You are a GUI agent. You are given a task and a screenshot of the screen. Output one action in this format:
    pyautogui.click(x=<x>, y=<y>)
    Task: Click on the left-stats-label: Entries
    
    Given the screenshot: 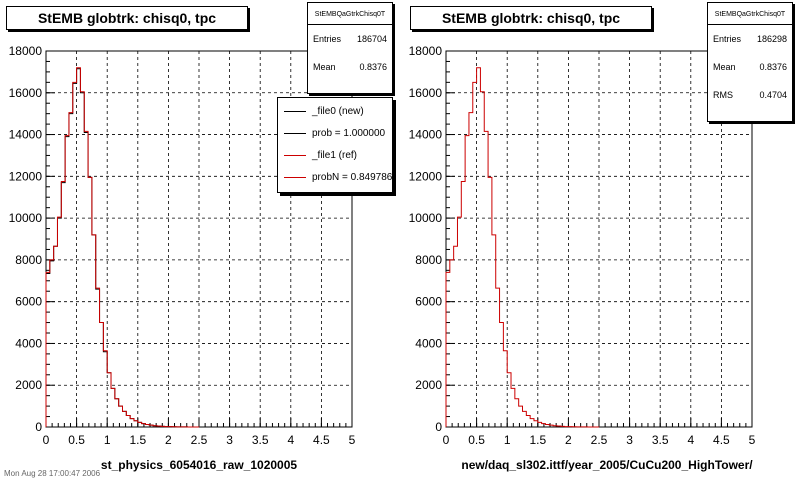 What is the action you would take?
    pyautogui.click(x=327, y=39)
    